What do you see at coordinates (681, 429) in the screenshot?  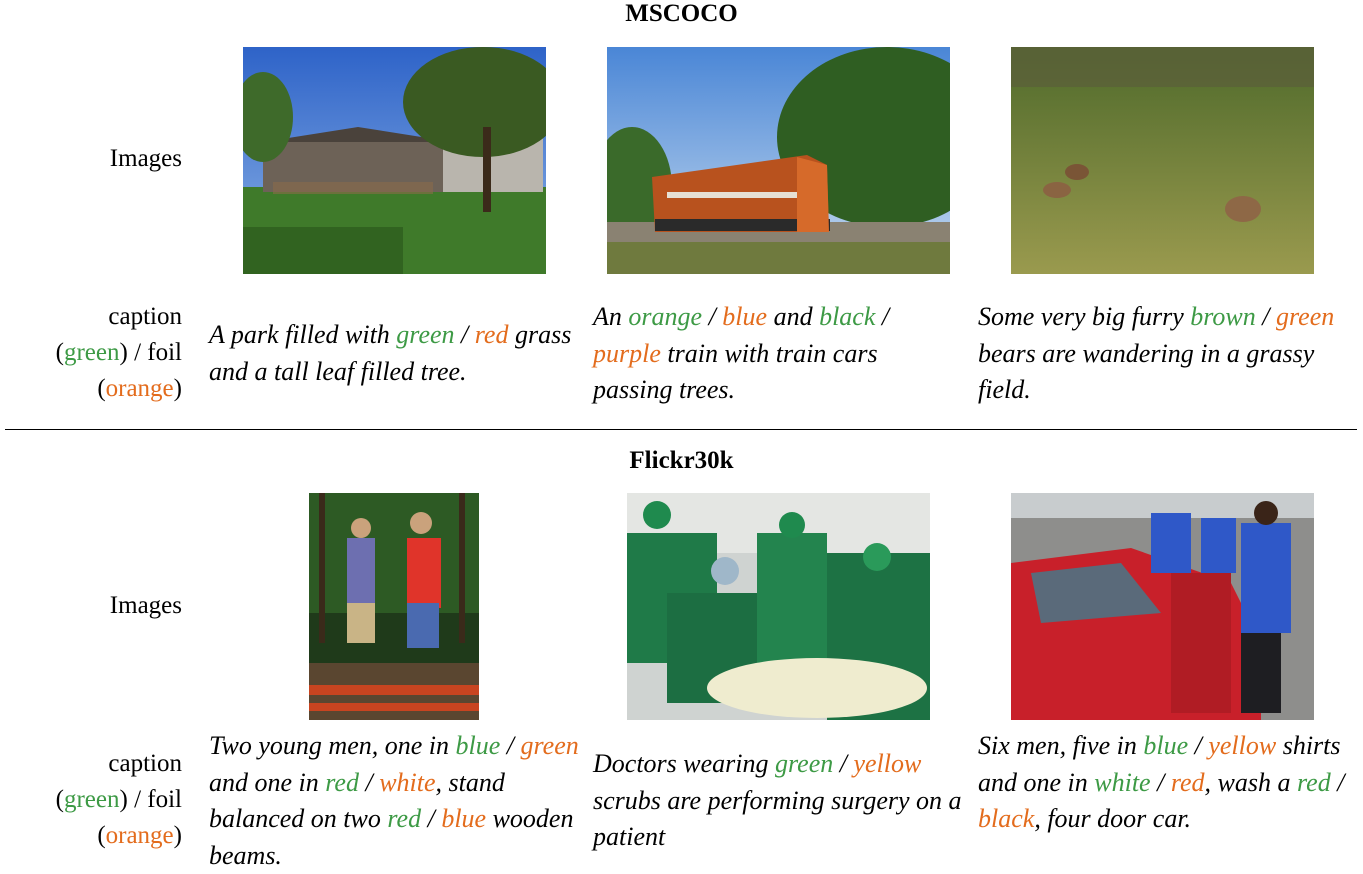 I see `section-divider` at bounding box center [681, 429].